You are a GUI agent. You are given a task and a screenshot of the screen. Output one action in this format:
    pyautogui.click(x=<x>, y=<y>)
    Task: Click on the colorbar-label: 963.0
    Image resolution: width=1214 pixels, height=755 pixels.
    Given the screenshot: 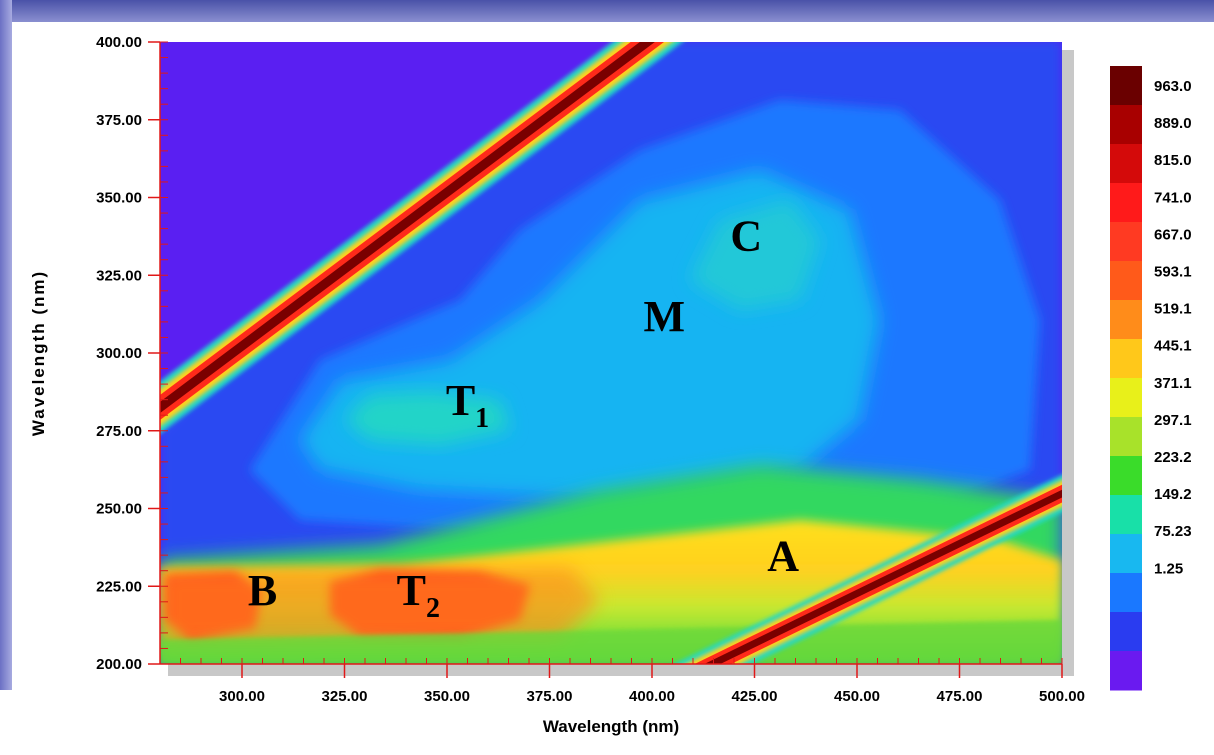 What is the action you would take?
    pyautogui.click(x=1173, y=86)
    